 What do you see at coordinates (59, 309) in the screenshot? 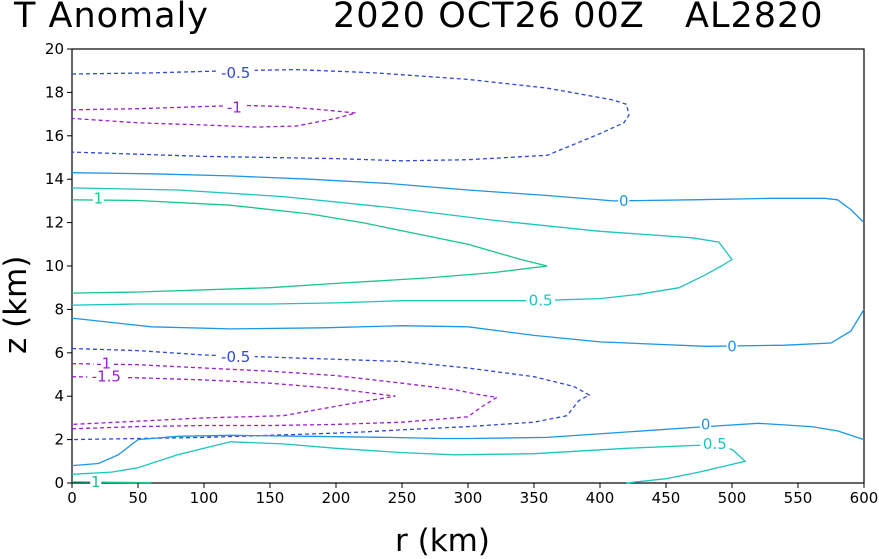
I see `y-tick-label: 8` at bounding box center [59, 309].